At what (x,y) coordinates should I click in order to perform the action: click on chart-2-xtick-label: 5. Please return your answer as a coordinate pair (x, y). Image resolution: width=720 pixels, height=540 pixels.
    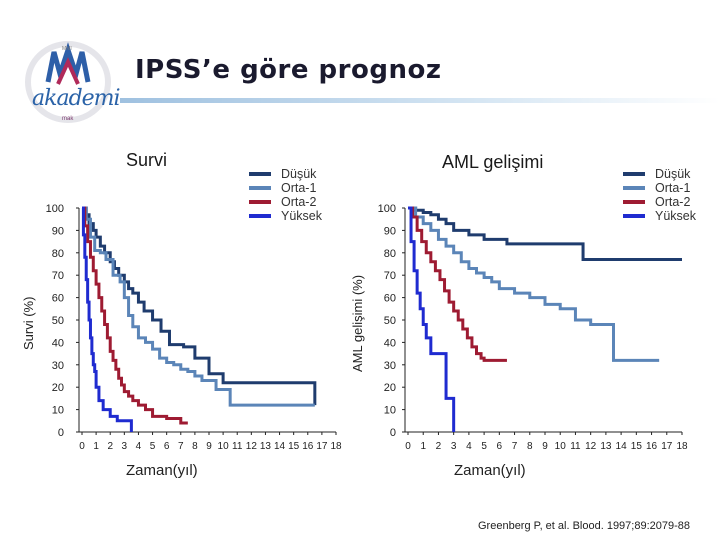
    Looking at the image, I should click on (484, 446).